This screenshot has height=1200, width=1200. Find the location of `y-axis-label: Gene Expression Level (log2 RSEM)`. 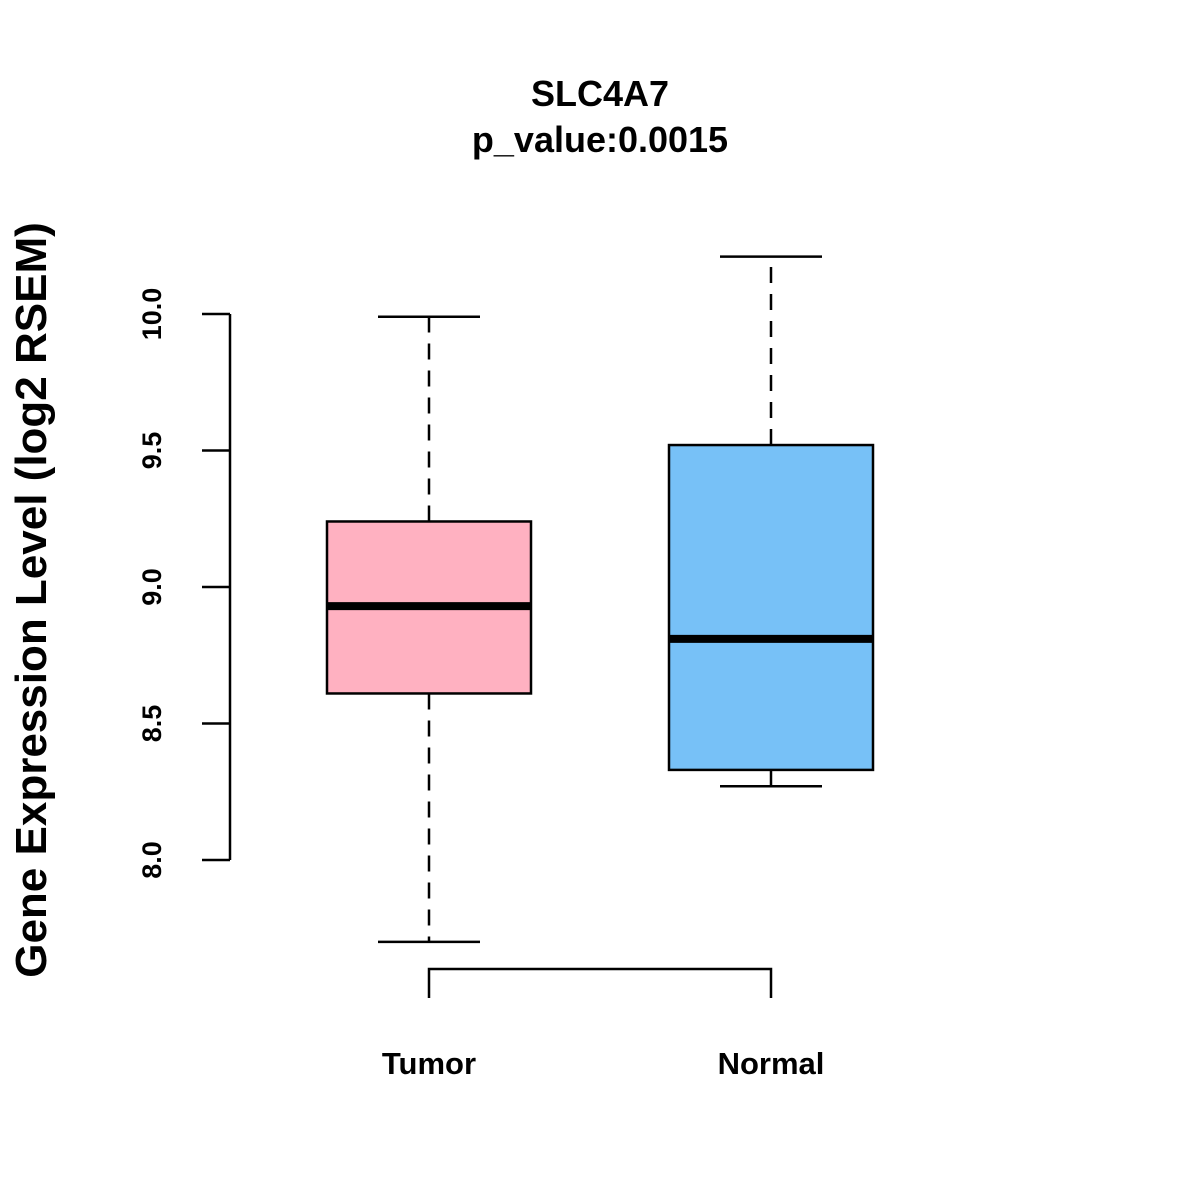

y-axis-label: Gene Expression Level (log2 RSEM) is located at coordinates (31, 600).